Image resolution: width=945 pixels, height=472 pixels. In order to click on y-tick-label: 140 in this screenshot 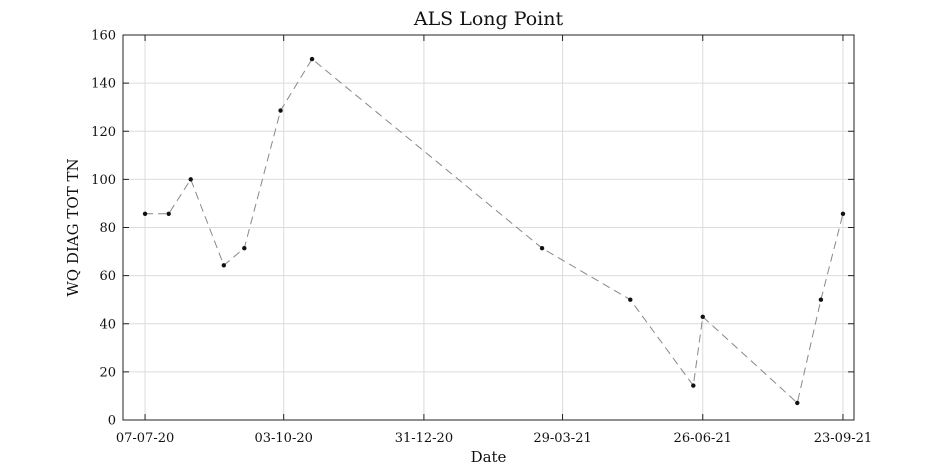, I will do `click(103, 84)`.